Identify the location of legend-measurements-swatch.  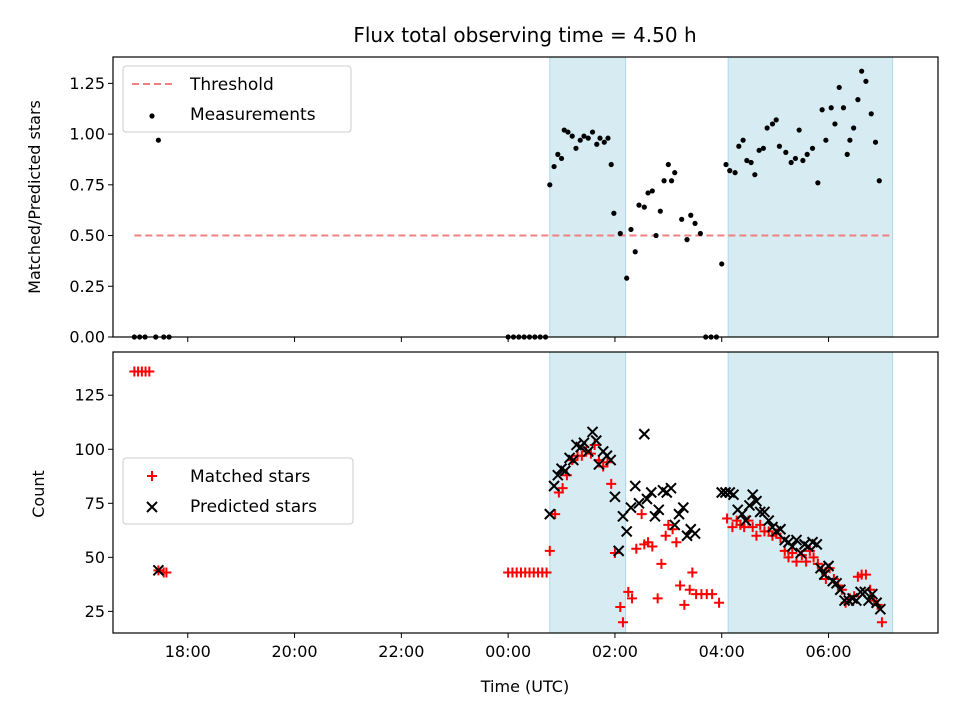
(152, 116).